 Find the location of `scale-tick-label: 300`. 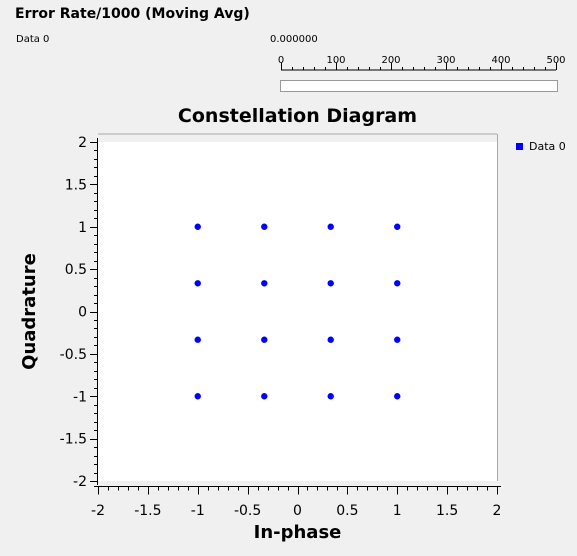

scale-tick-label: 300 is located at coordinates (445, 60).